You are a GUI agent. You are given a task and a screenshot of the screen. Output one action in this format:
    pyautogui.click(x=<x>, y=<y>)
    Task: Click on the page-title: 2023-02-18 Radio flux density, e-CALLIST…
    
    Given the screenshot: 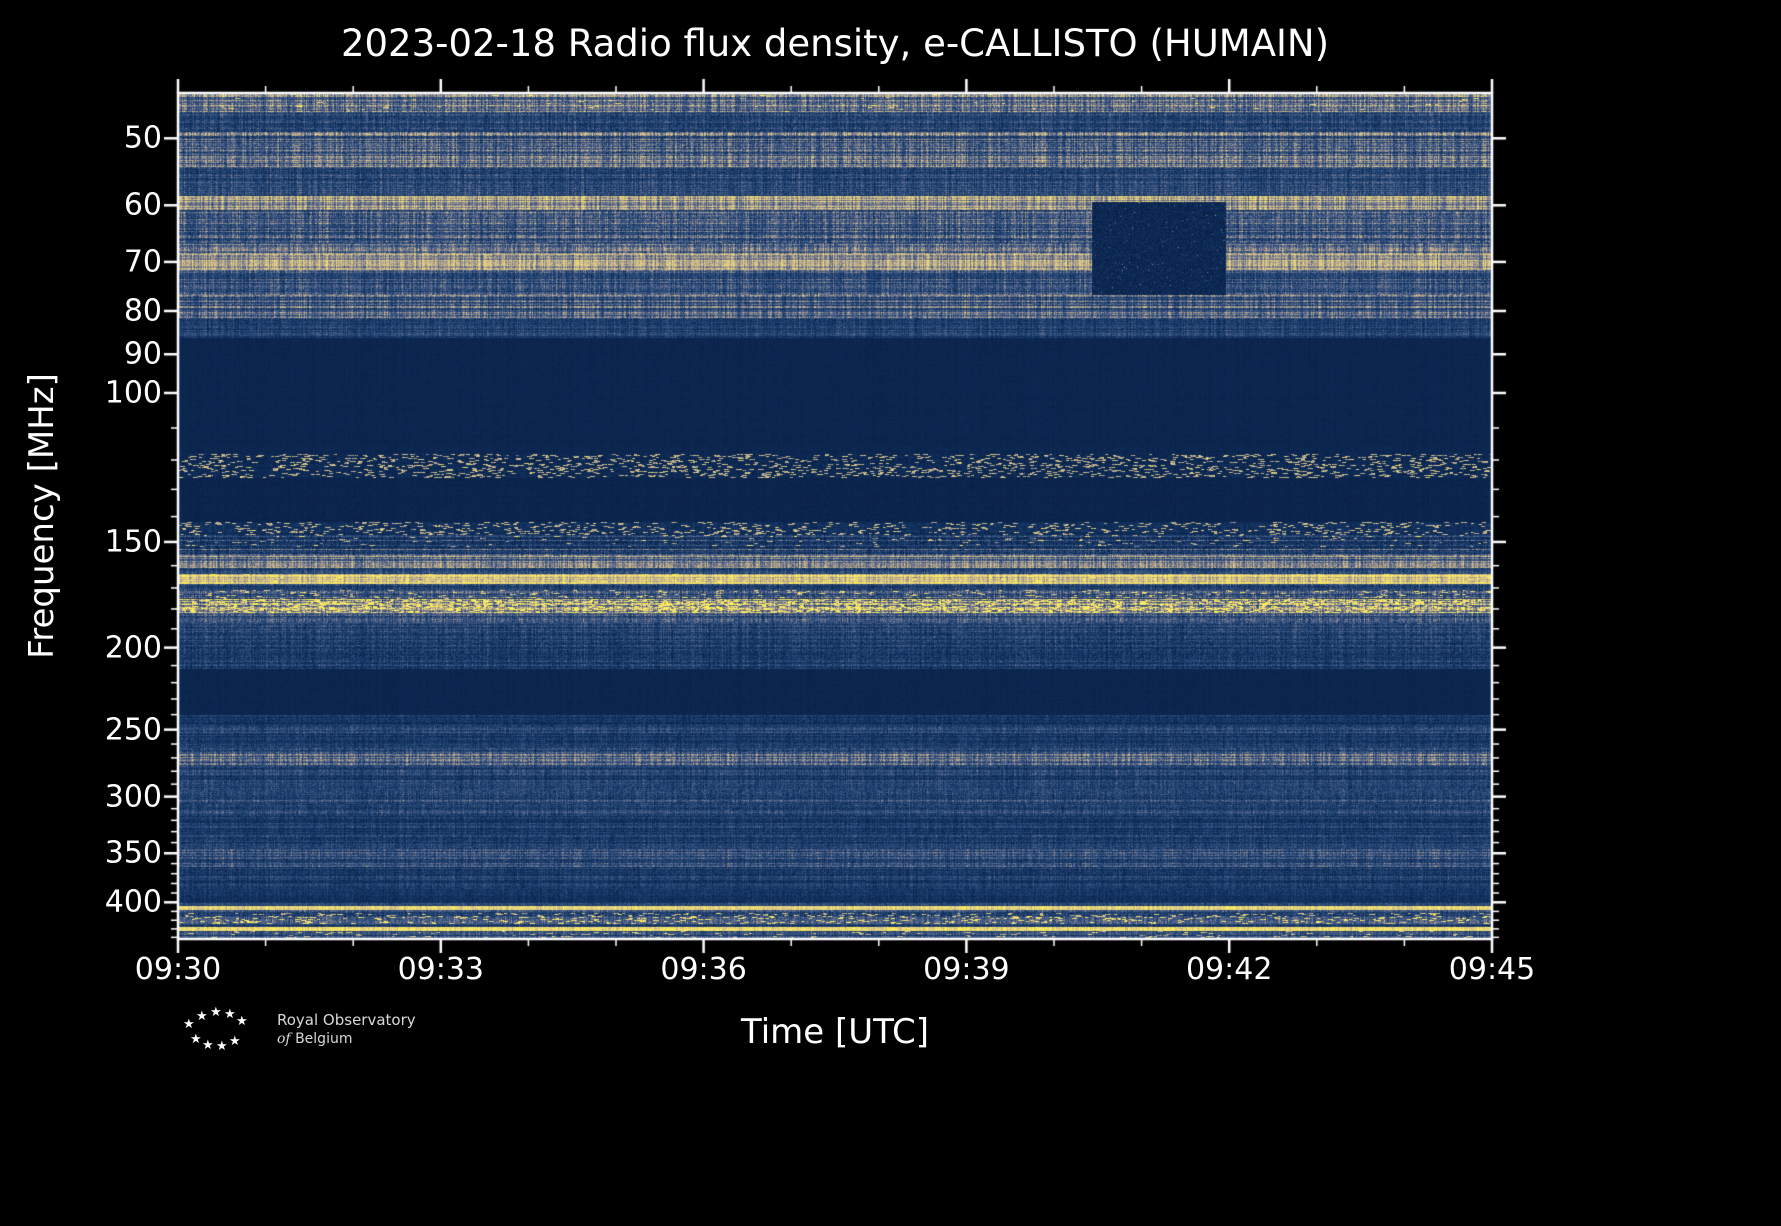 What is the action you would take?
    pyautogui.click(x=835, y=43)
    